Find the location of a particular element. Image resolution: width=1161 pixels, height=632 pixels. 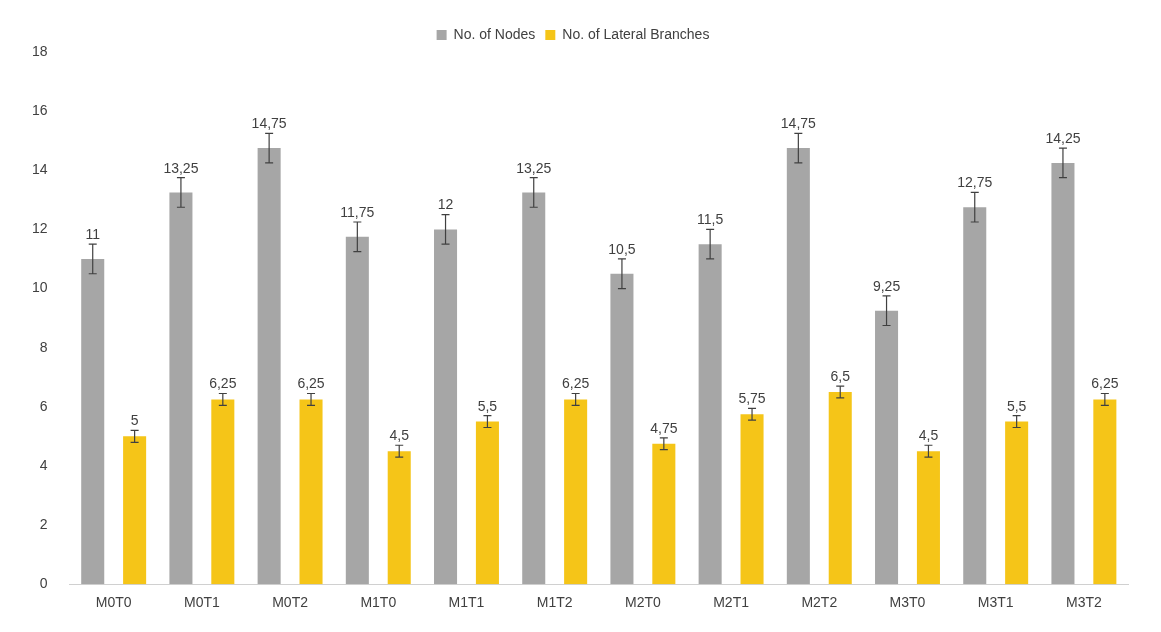

x-tick-label: M1T1 is located at coordinates (466, 602).